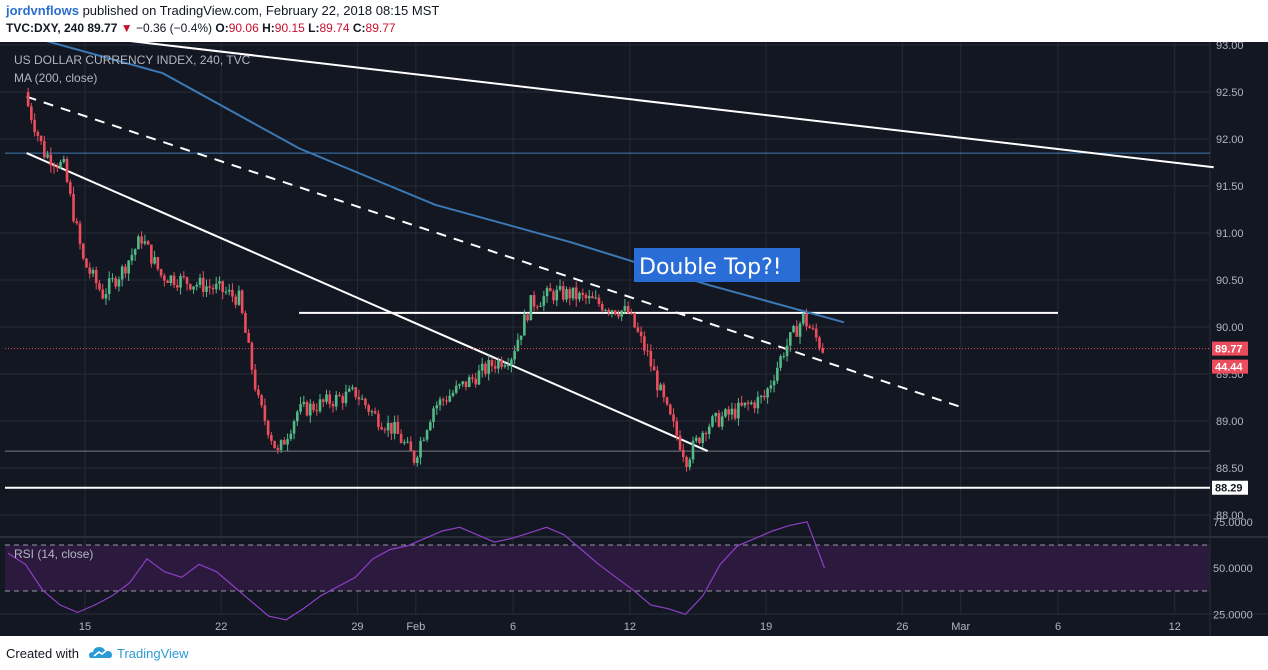 The height and width of the screenshot is (670, 1268). I want to click on price-tick-label: 88.00, so click(1230, 516).